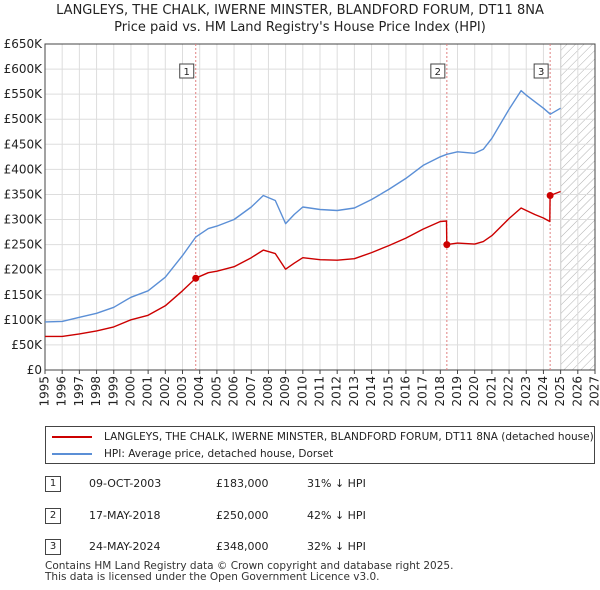 Image resolution: width=600 pixels, height=590 pixels. Describe the element at coordinates (526, 391) in the screenshot. I see `x-tick-label: 2023` at that location.